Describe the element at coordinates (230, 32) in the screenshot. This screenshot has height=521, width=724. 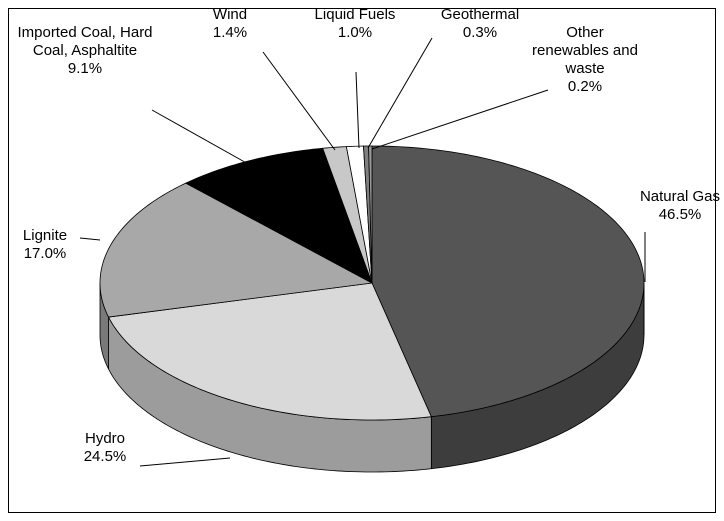
I see `value-label: 1.4%` at that location.